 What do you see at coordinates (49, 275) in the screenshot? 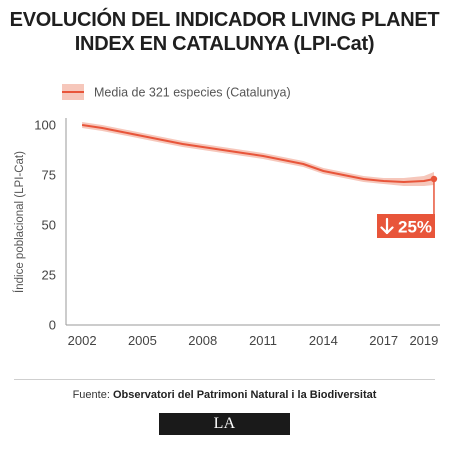
I see `y-tick-label-25: 25` at bounding box center [49, 275].